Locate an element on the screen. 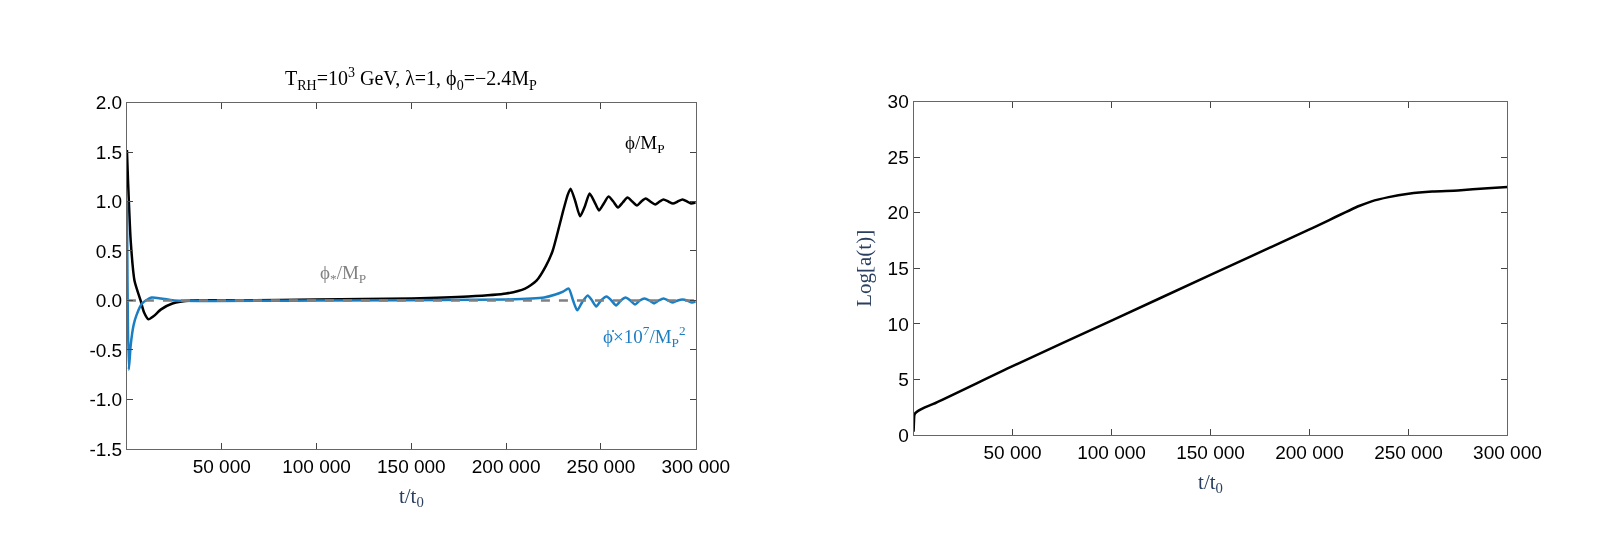 The image size is (1601, 553). y-tick-label: -1.0 is located at coordinates (106, 400).